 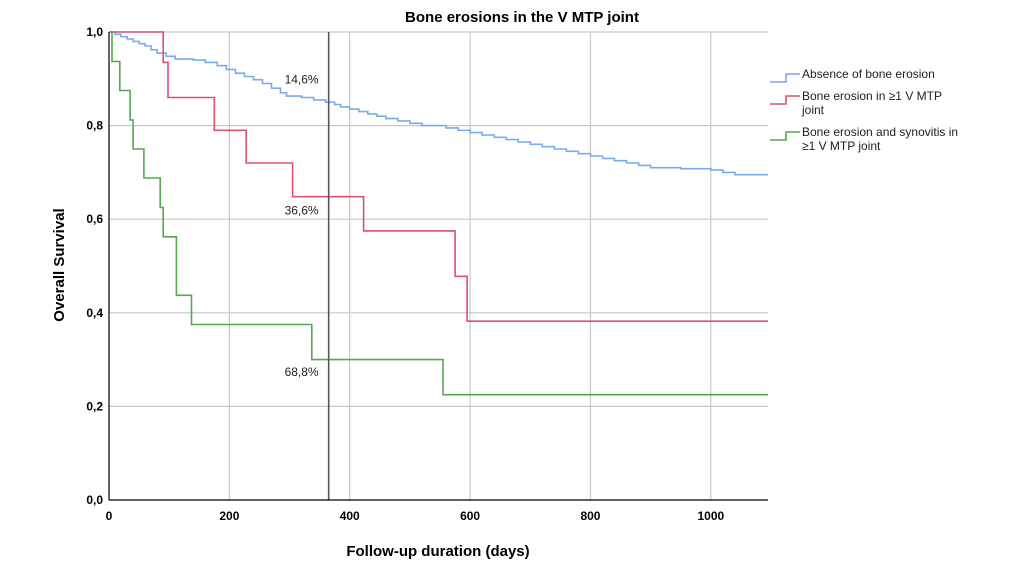 What do you see at coordinates (470, 516) in the screenshot?
I see `x-tick-label: 600` at bounding box center [470, 516].